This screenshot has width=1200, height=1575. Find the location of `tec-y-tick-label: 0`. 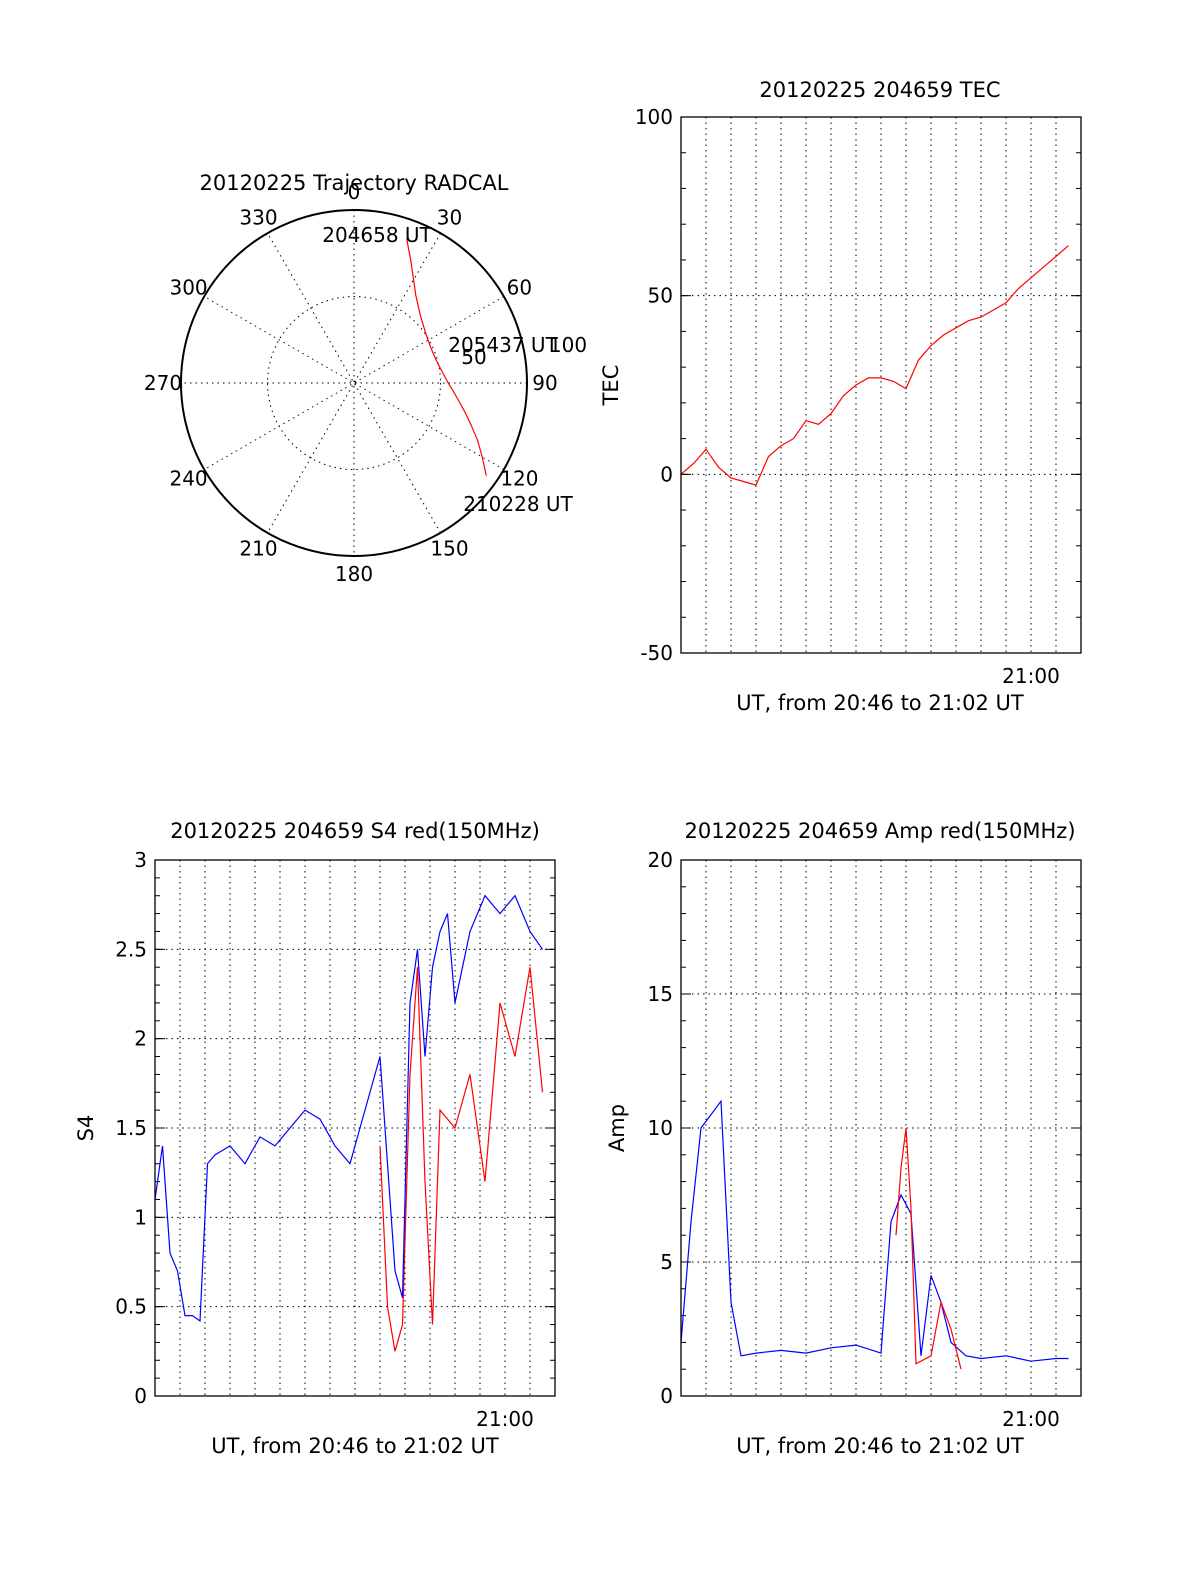

tec-y-tick-label: 0 is located at coordinates (666, 474).